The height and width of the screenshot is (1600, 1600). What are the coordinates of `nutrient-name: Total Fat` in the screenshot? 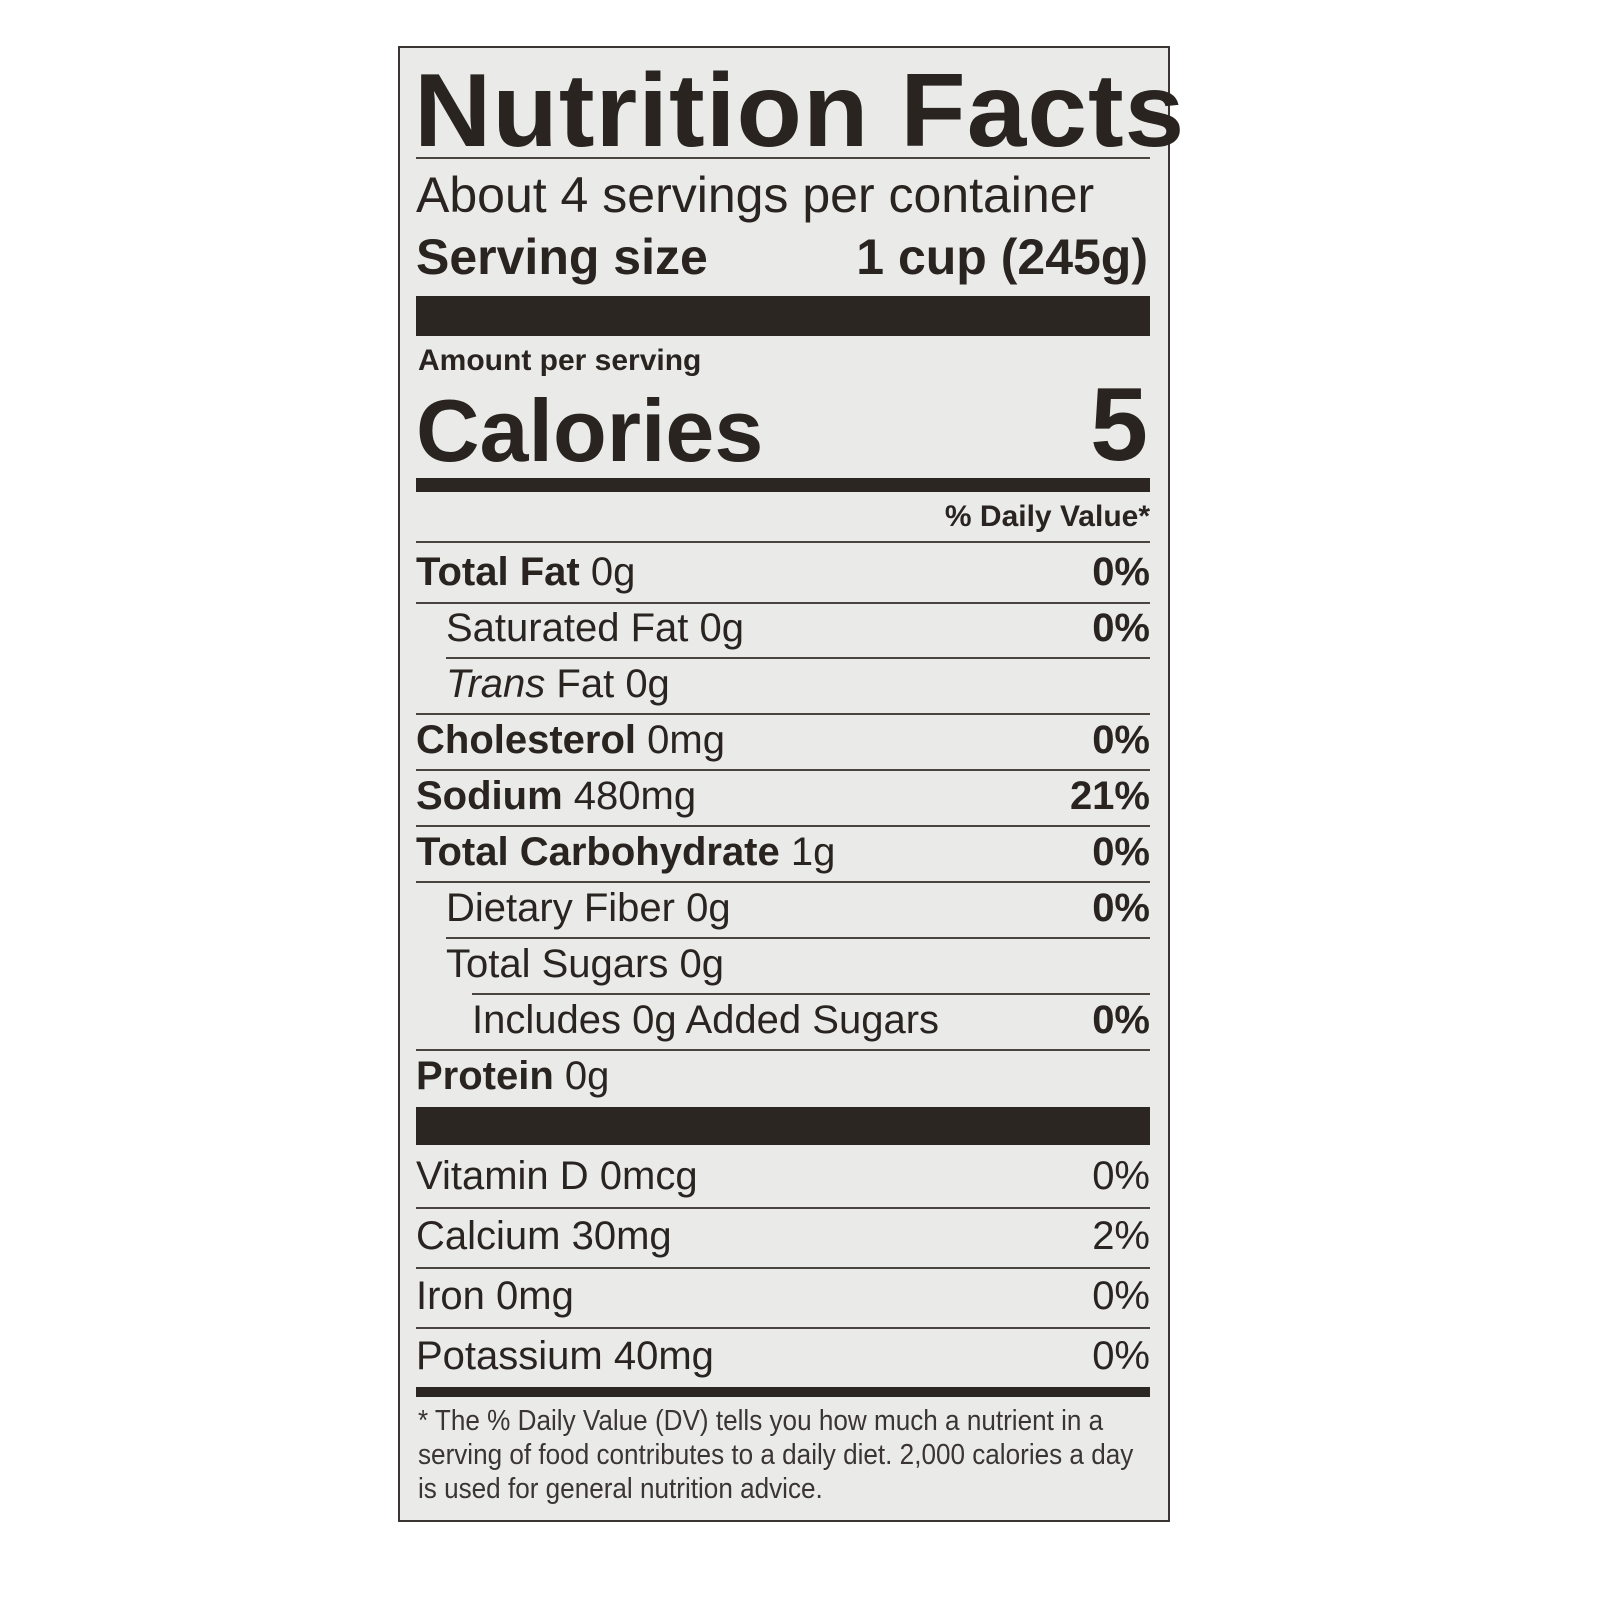 It's located at (498, 572).